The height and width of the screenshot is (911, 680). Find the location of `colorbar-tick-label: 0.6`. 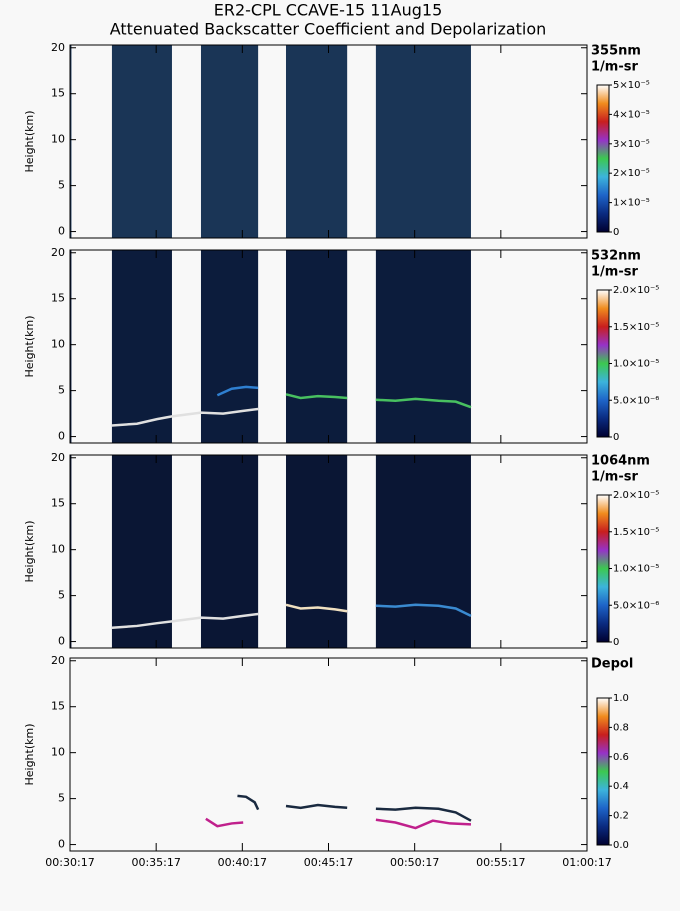

colorbar-tick-label: 0.6 is located at coordinates (621, 757).